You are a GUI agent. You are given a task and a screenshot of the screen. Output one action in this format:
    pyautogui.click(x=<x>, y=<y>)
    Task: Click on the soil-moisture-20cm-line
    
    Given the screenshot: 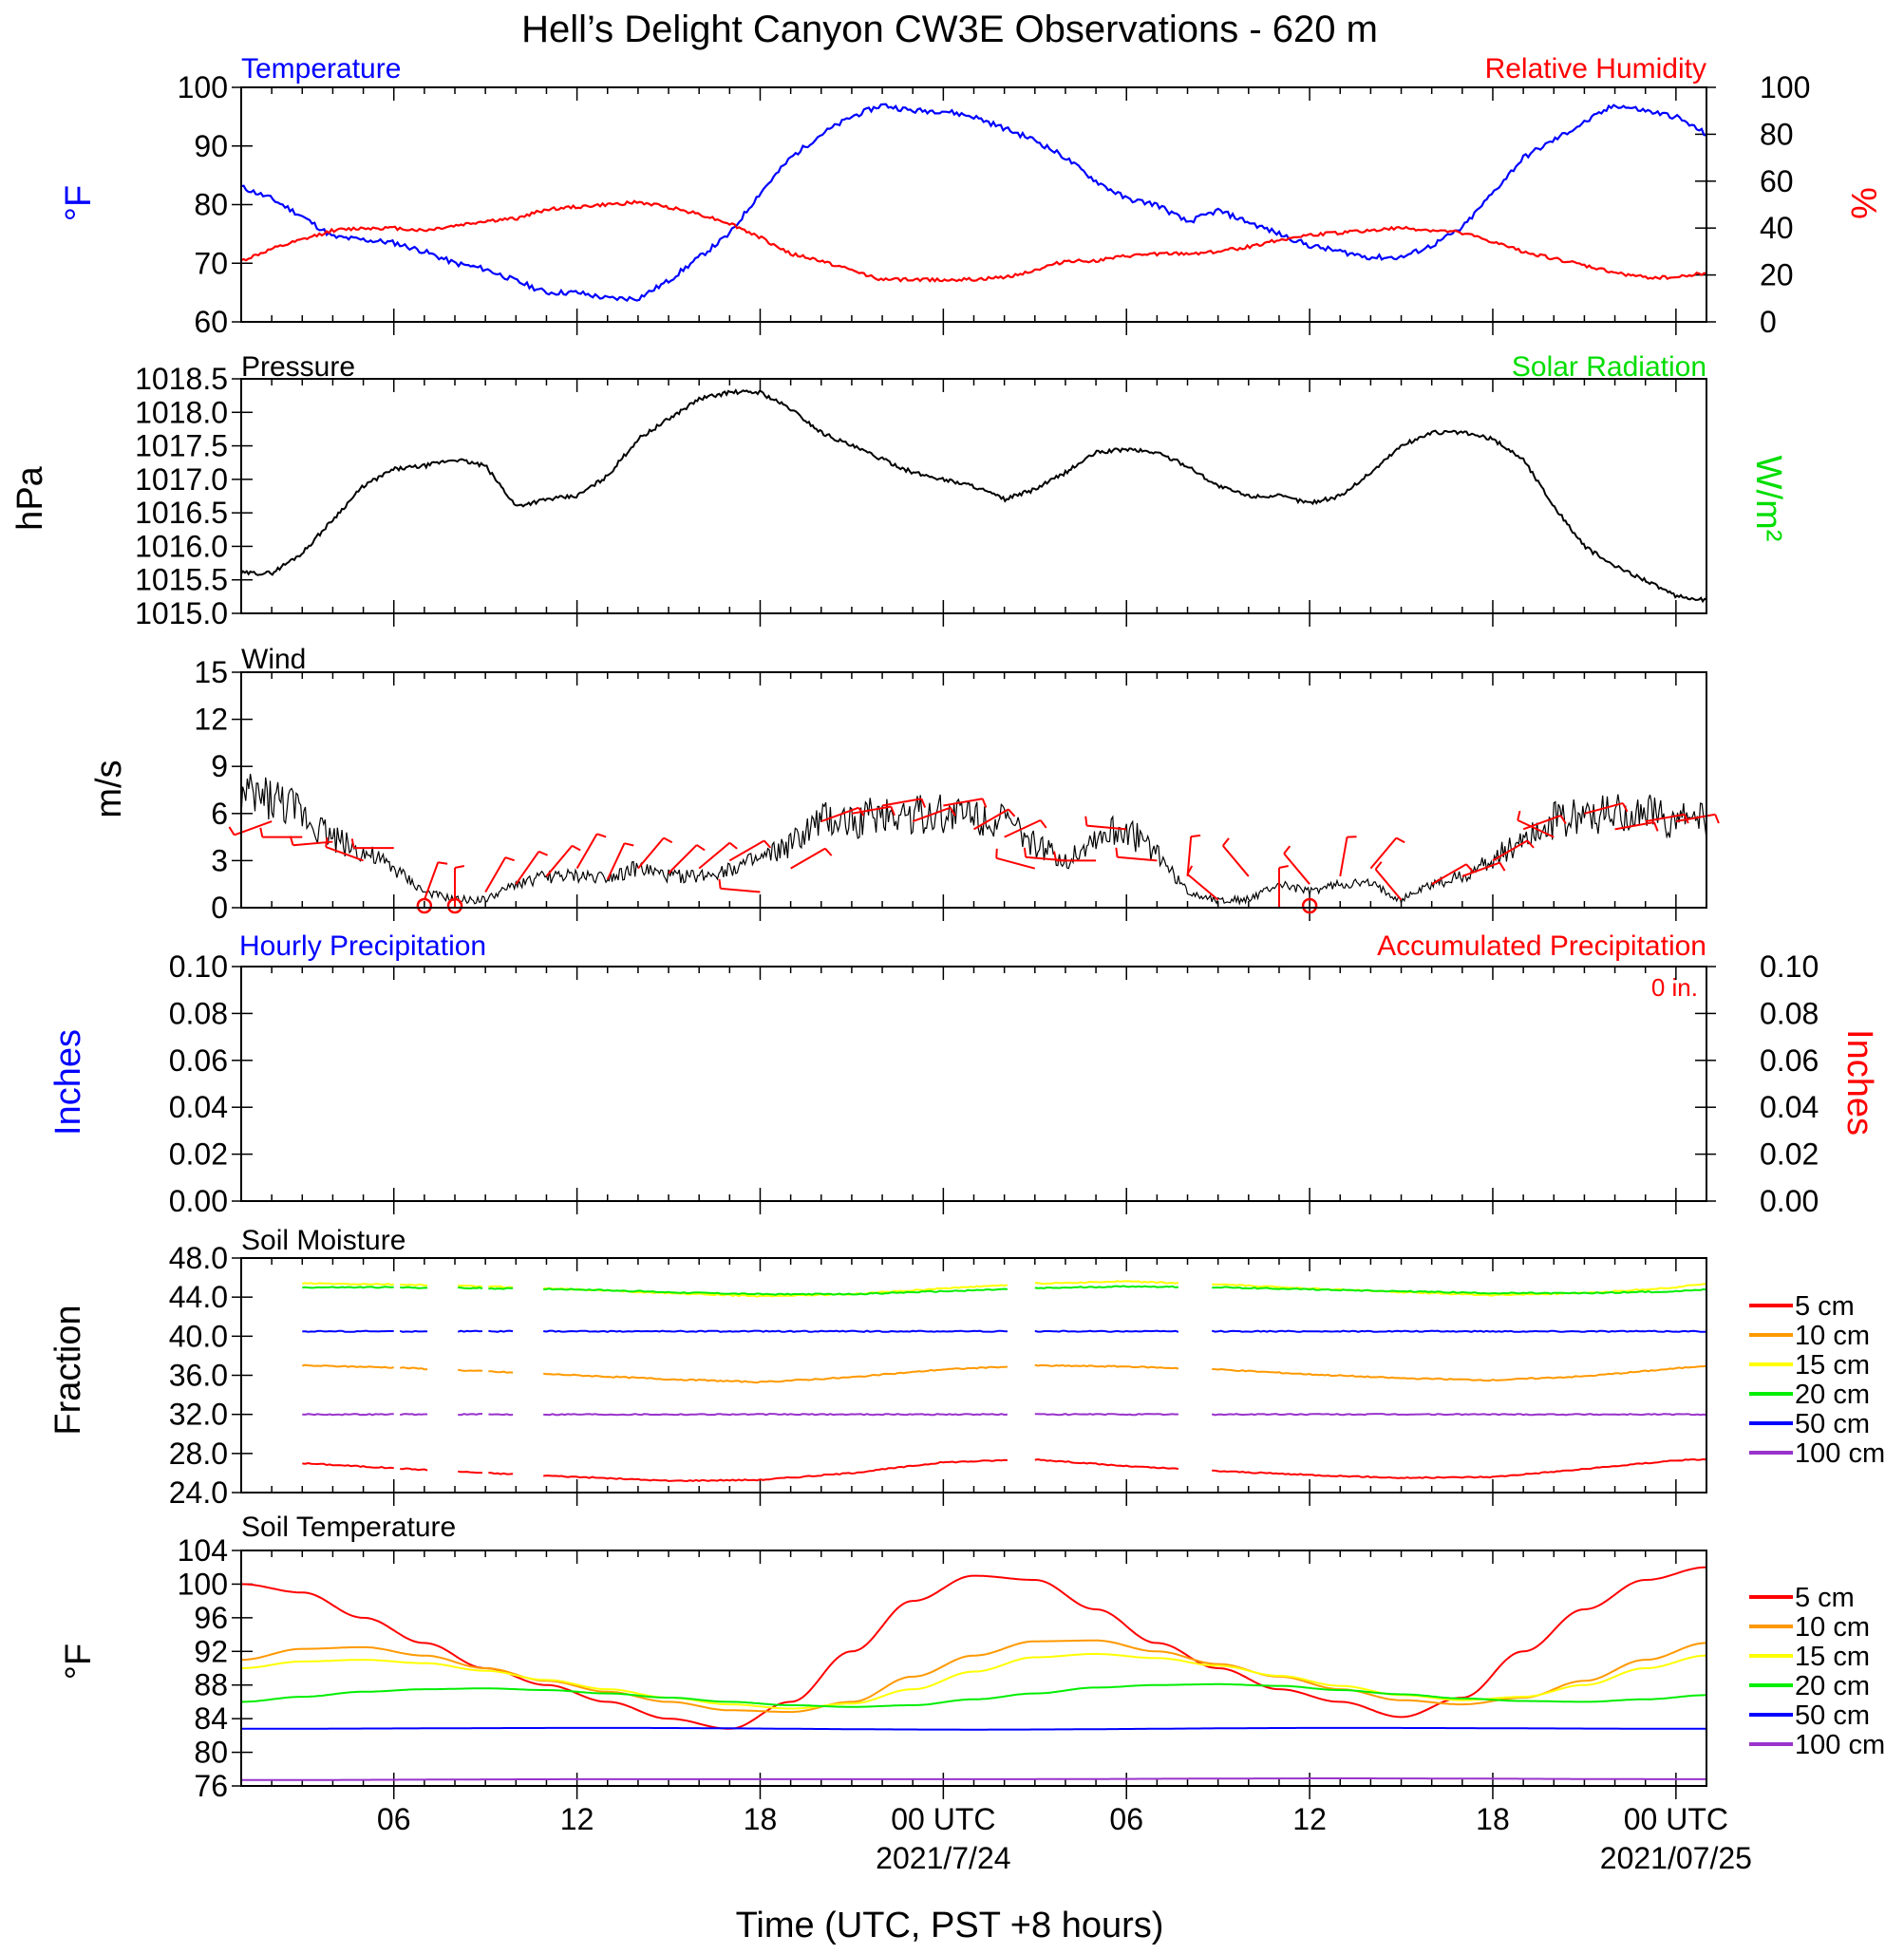 What is the action you would take?
    pyautogui.click(x=1005, y=1290)
    